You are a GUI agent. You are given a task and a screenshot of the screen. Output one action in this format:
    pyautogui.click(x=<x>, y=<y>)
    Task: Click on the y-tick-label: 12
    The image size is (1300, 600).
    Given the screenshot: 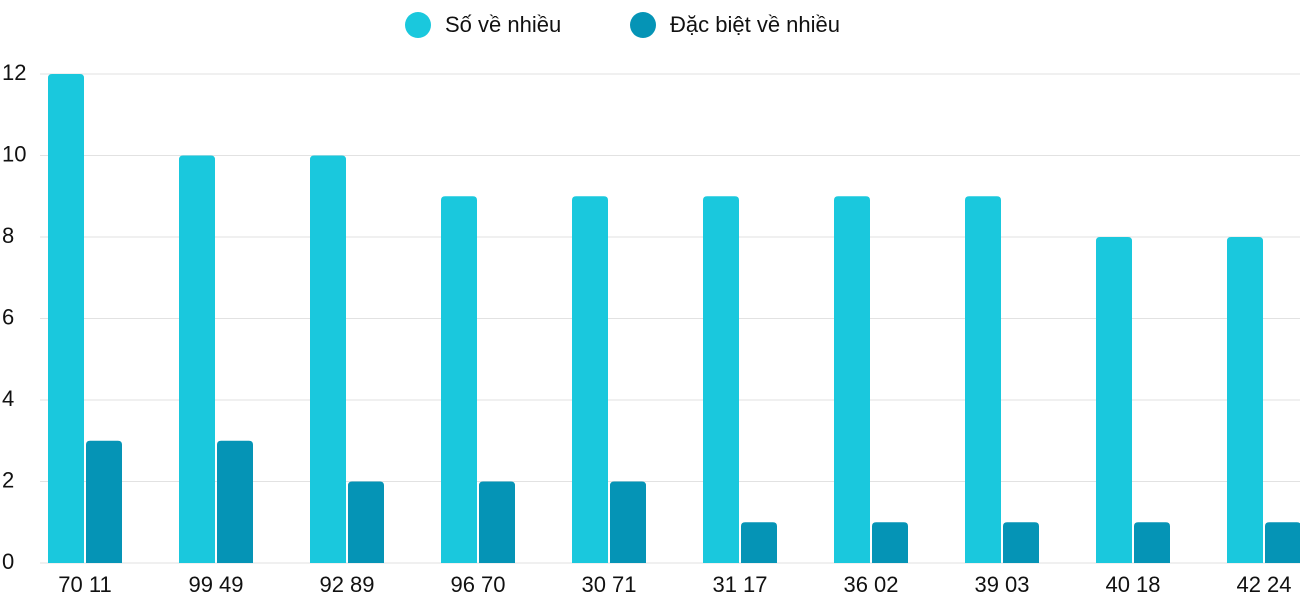 What is the action you would take?
    pyautogui.click(x=14, y=72)
    